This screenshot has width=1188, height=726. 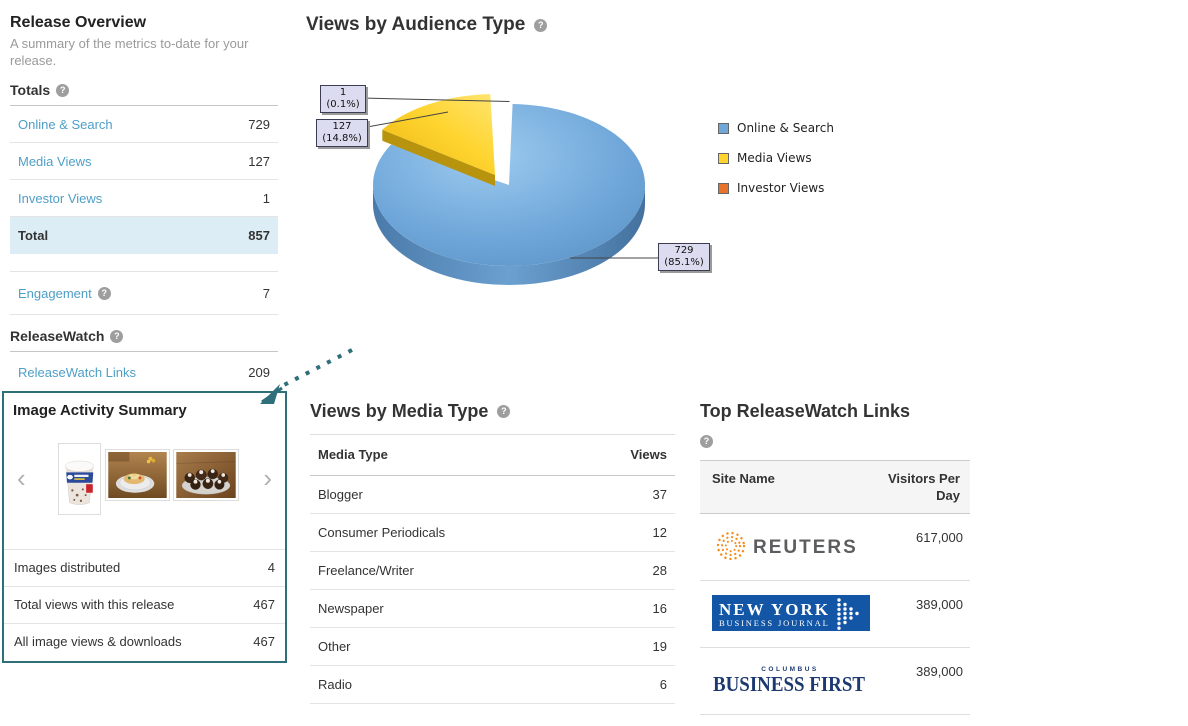 What do you see at coordinates (55, 161) in the screenshot?
I see `media-views-link: Media Views` at bounding box center [55, 161].